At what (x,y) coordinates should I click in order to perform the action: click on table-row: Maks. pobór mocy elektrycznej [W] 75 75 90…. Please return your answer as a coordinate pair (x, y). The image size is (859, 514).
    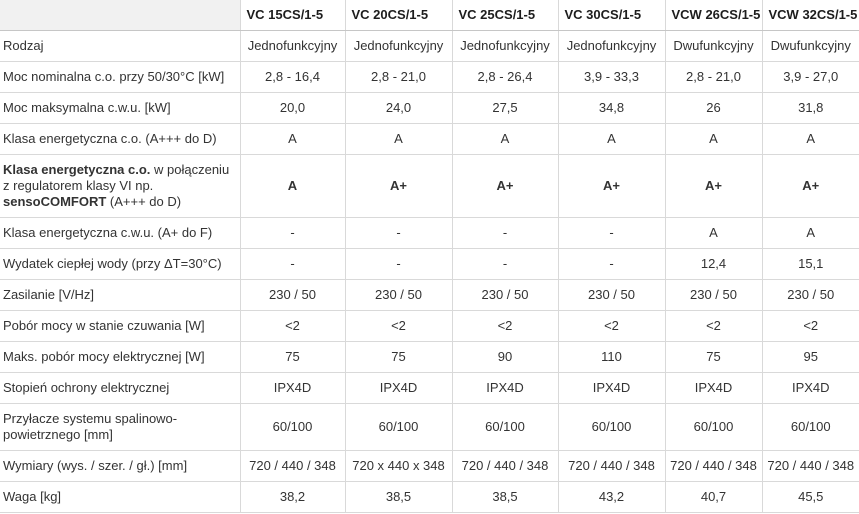
    Looking at the image, I should click on (429, 357).